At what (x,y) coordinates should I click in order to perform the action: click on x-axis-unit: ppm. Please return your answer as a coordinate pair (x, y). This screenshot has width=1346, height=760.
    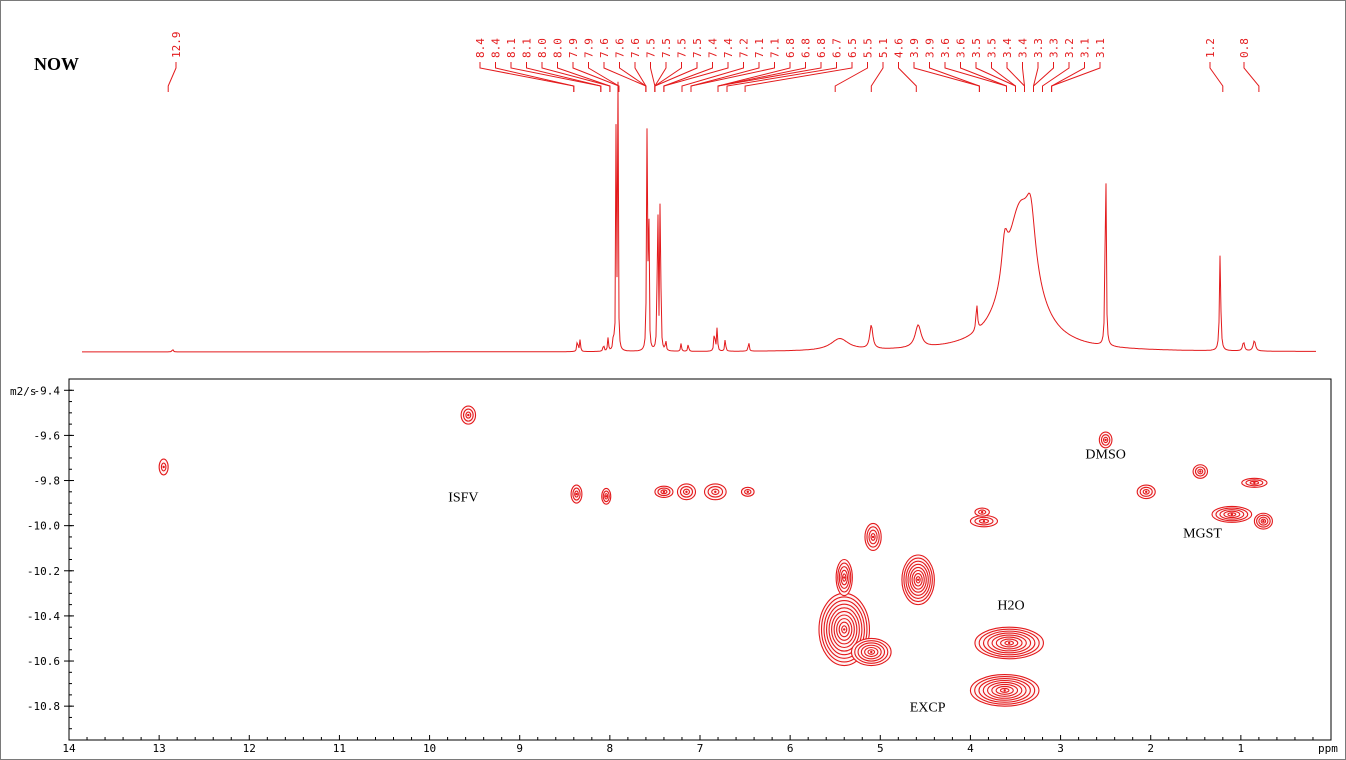
    Looking at the image, I should click on (1328, 748).